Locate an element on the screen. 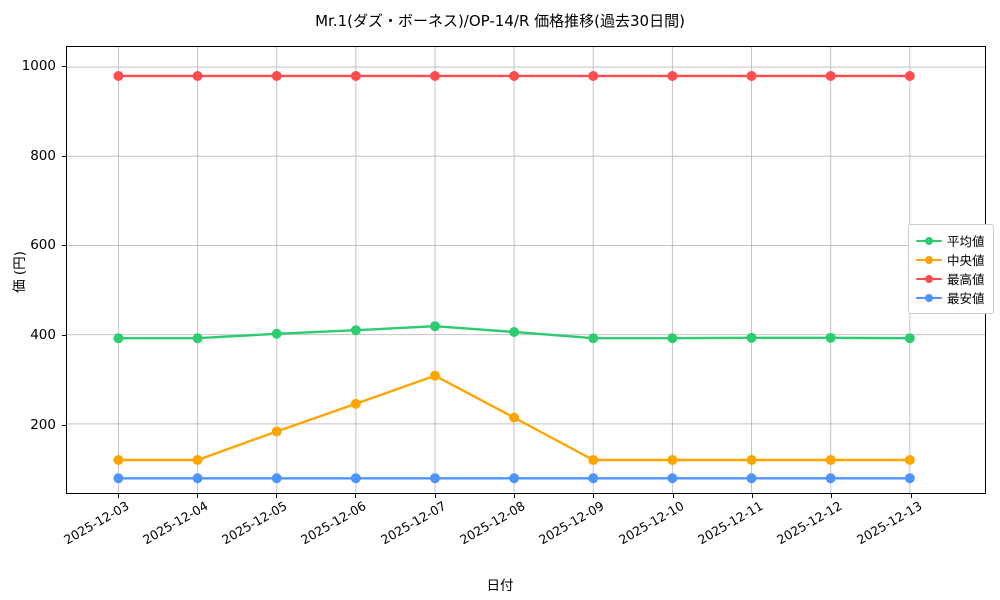 This screenshot has height=600, width=1000. x-axis-tick-marks is located at coordinates (500, 497).